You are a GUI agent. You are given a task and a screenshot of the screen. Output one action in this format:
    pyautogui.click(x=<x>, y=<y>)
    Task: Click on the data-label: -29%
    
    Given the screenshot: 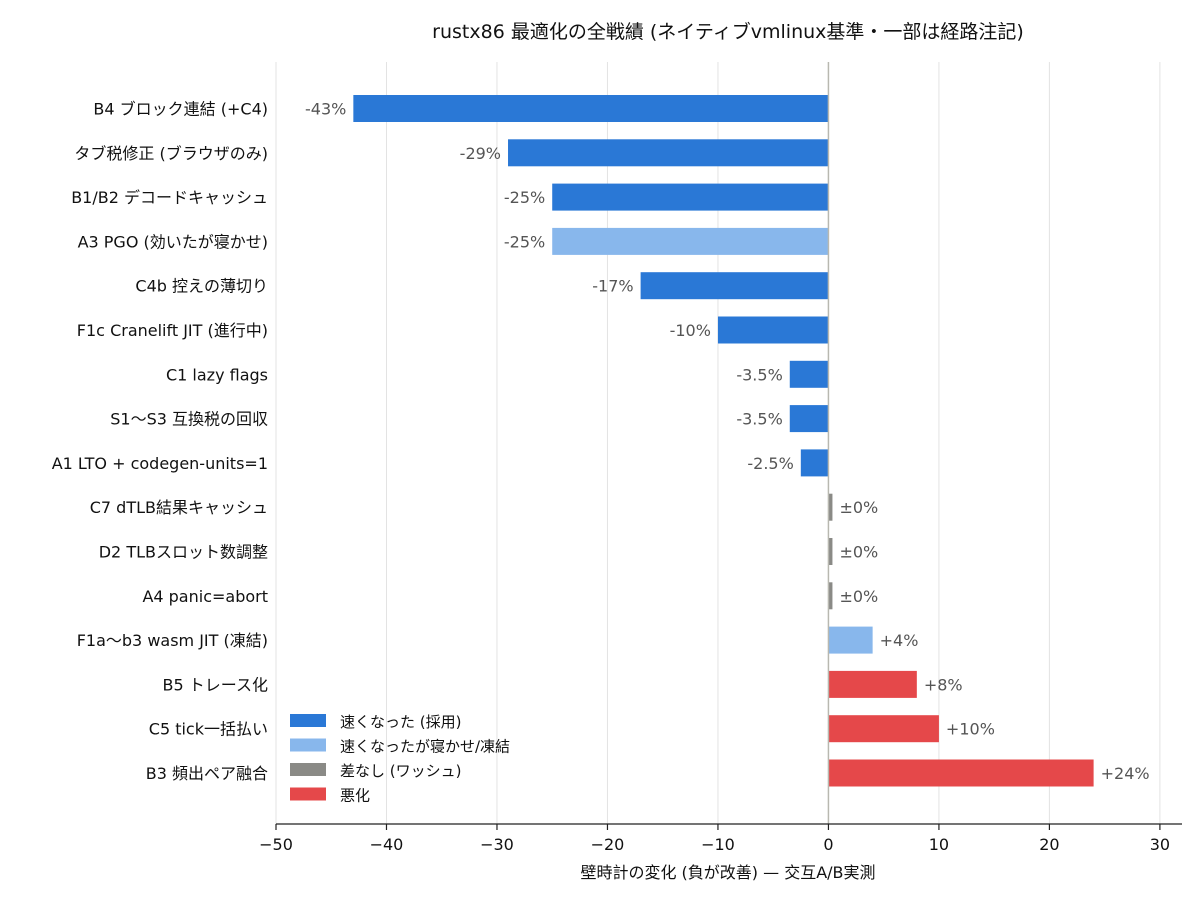 What is the action you would take?
    pyautogui.click(x=480, y=153)
    